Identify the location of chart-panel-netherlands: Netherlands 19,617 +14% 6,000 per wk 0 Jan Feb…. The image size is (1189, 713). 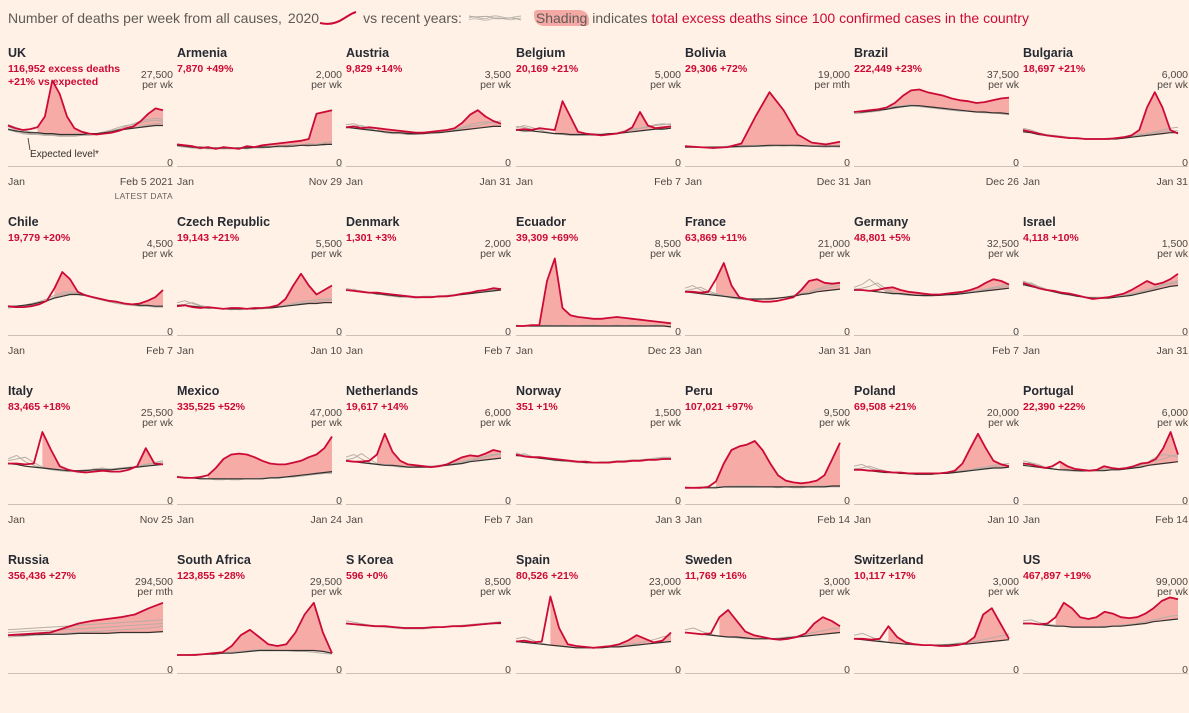
(428, 464).